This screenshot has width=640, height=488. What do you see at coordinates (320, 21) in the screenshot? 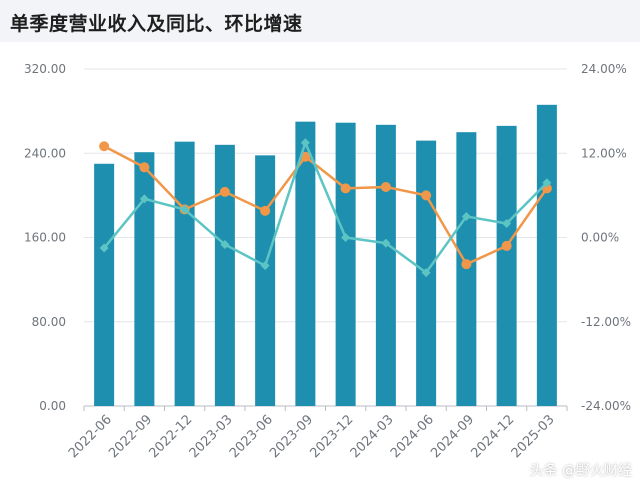
I see `chart-header: 单季度营业收入及同比、环比增速` at bounding box center [320, 21].